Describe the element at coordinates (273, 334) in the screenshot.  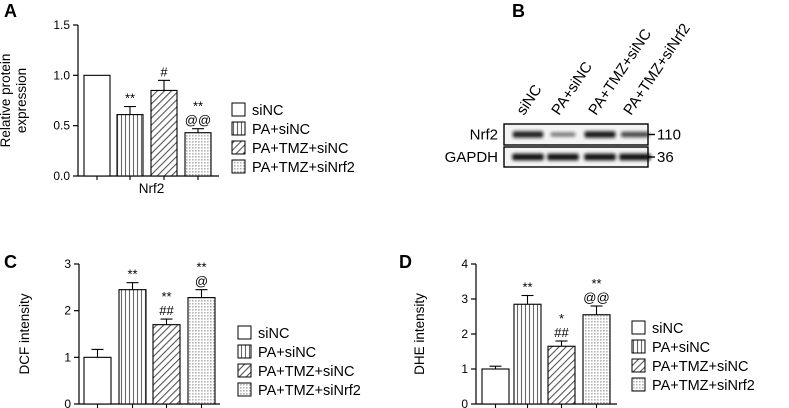
I see `chart-c-legend-label: siNC` at that location.